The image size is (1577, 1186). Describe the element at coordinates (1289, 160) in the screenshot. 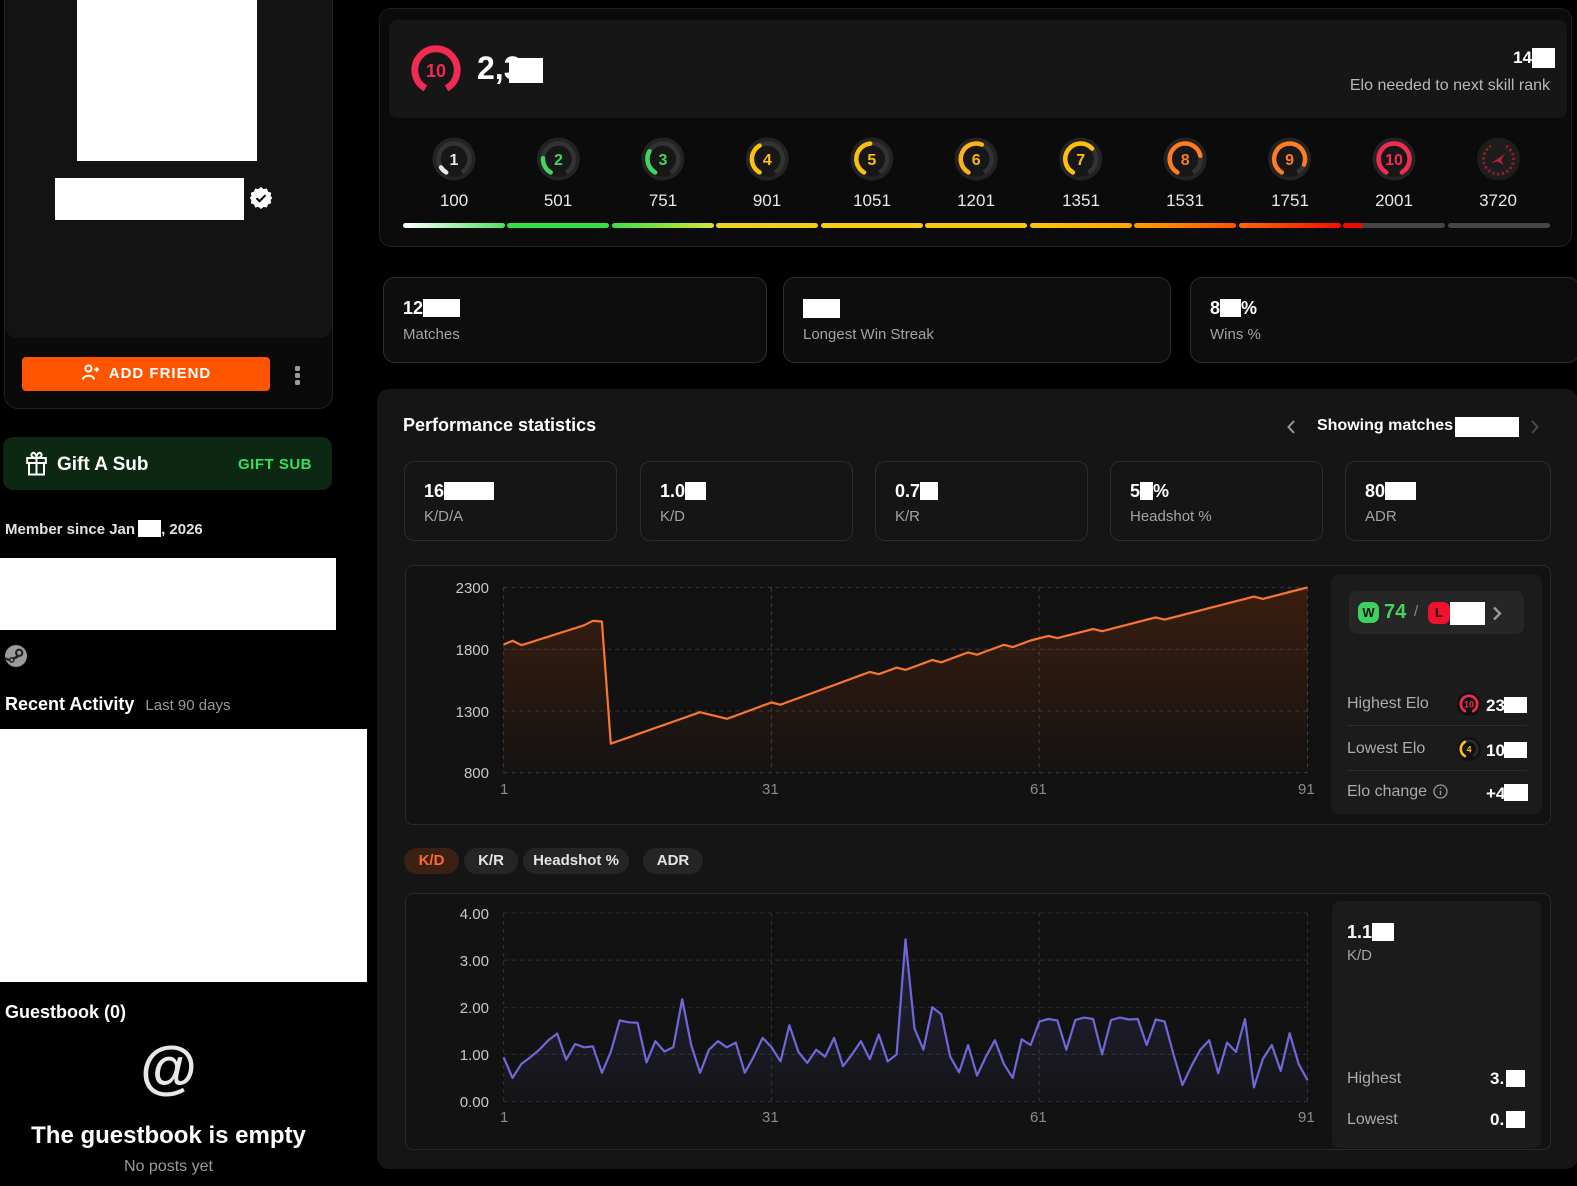

I see `svg-text: 9` at that location.